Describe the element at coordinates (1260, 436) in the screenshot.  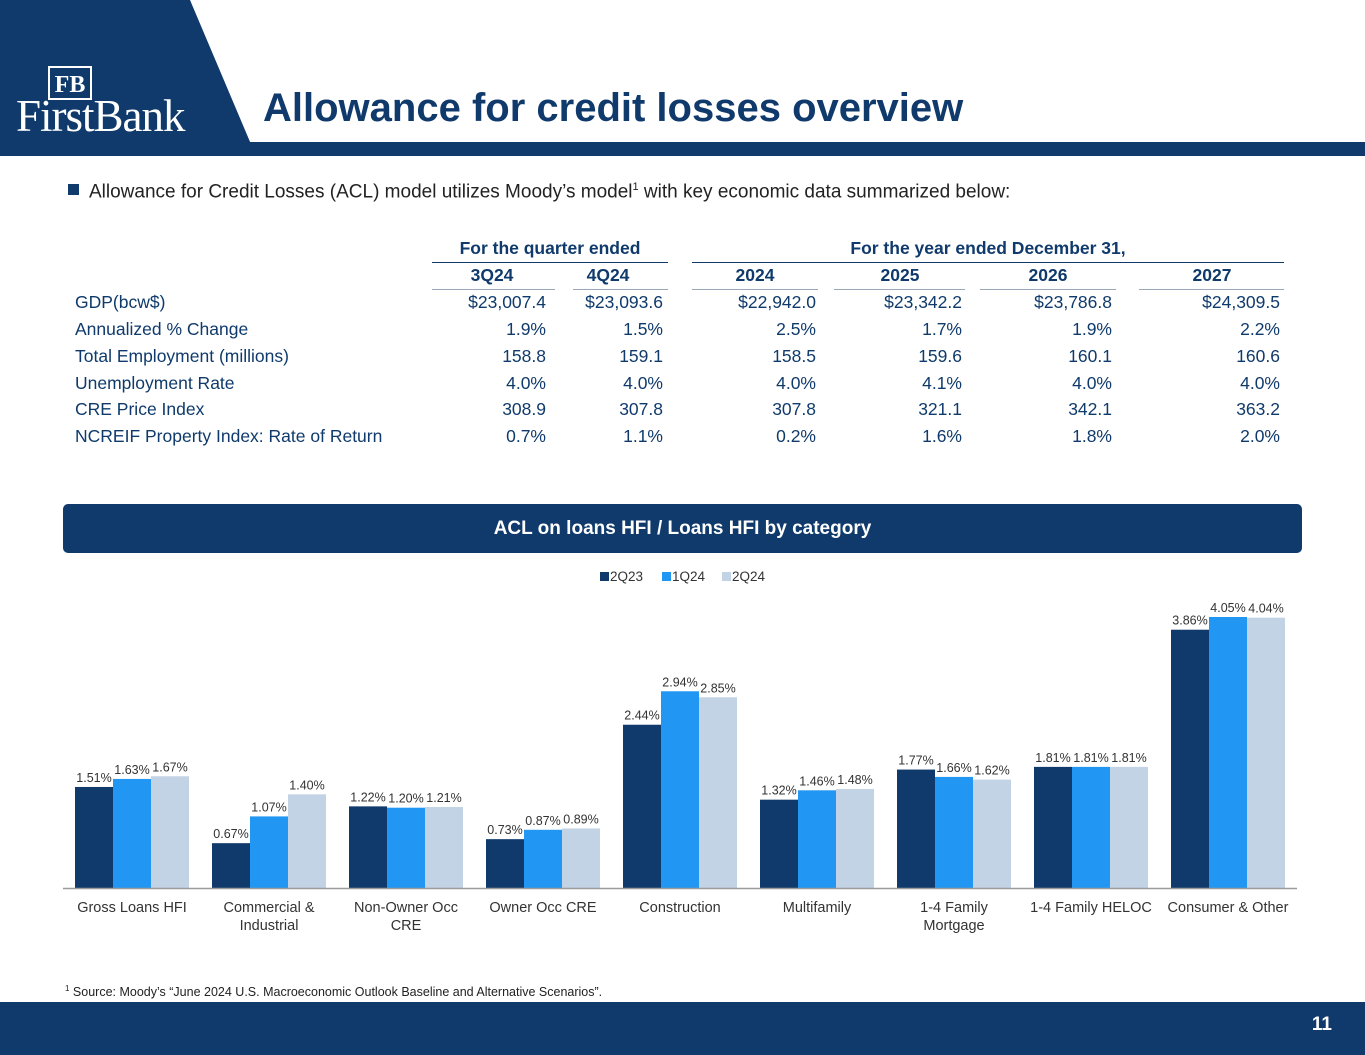
I see `table-cell: 2.0%` at that location.